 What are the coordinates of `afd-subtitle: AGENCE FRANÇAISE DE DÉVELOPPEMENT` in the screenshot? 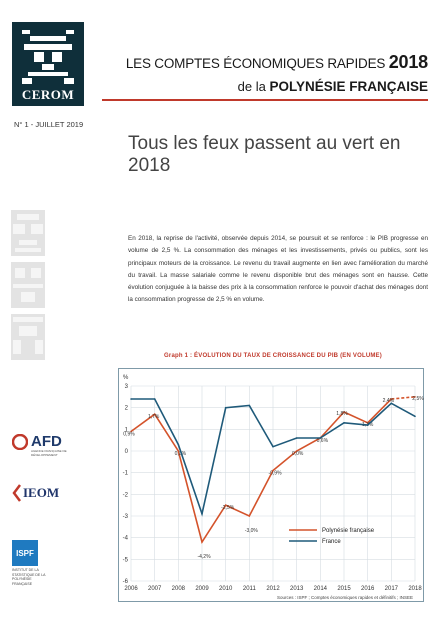 It's located at (49, 453).